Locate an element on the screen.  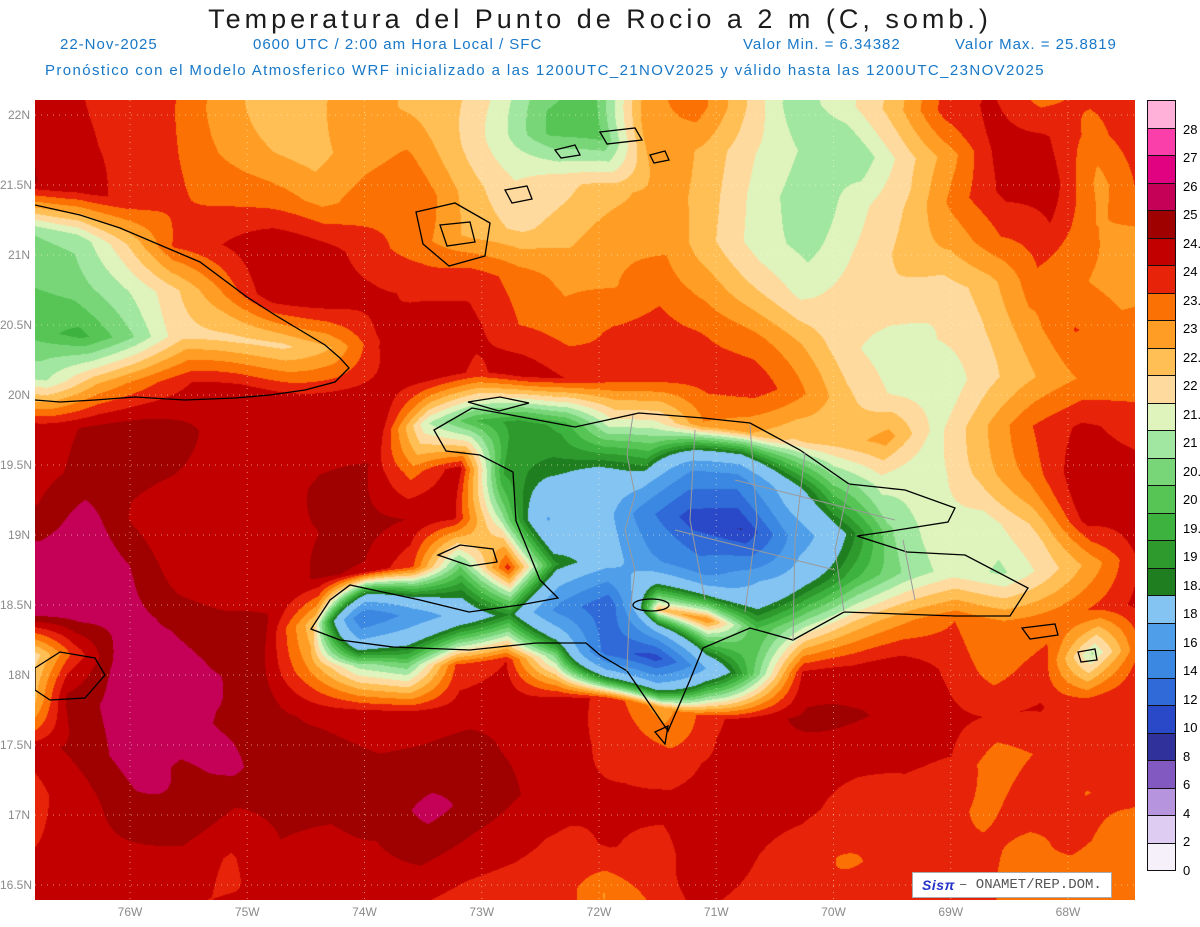
lat-tick-label: 17.5N is located at coordinates (16, 745).